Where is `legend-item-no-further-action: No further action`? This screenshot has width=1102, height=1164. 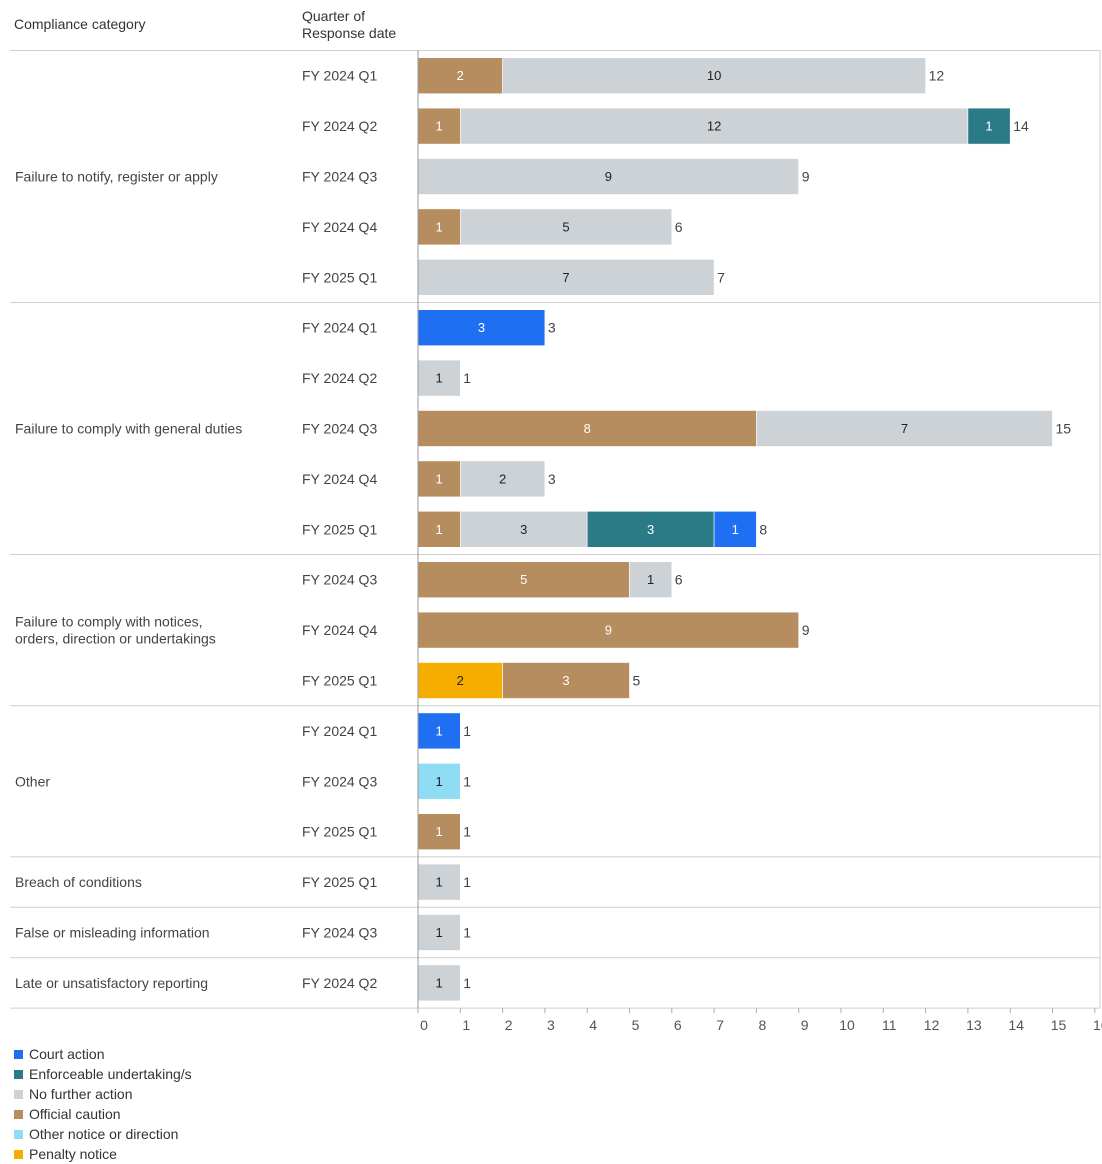 legend-item-no-further-action: No further action is located at coordinates (103, 1094).